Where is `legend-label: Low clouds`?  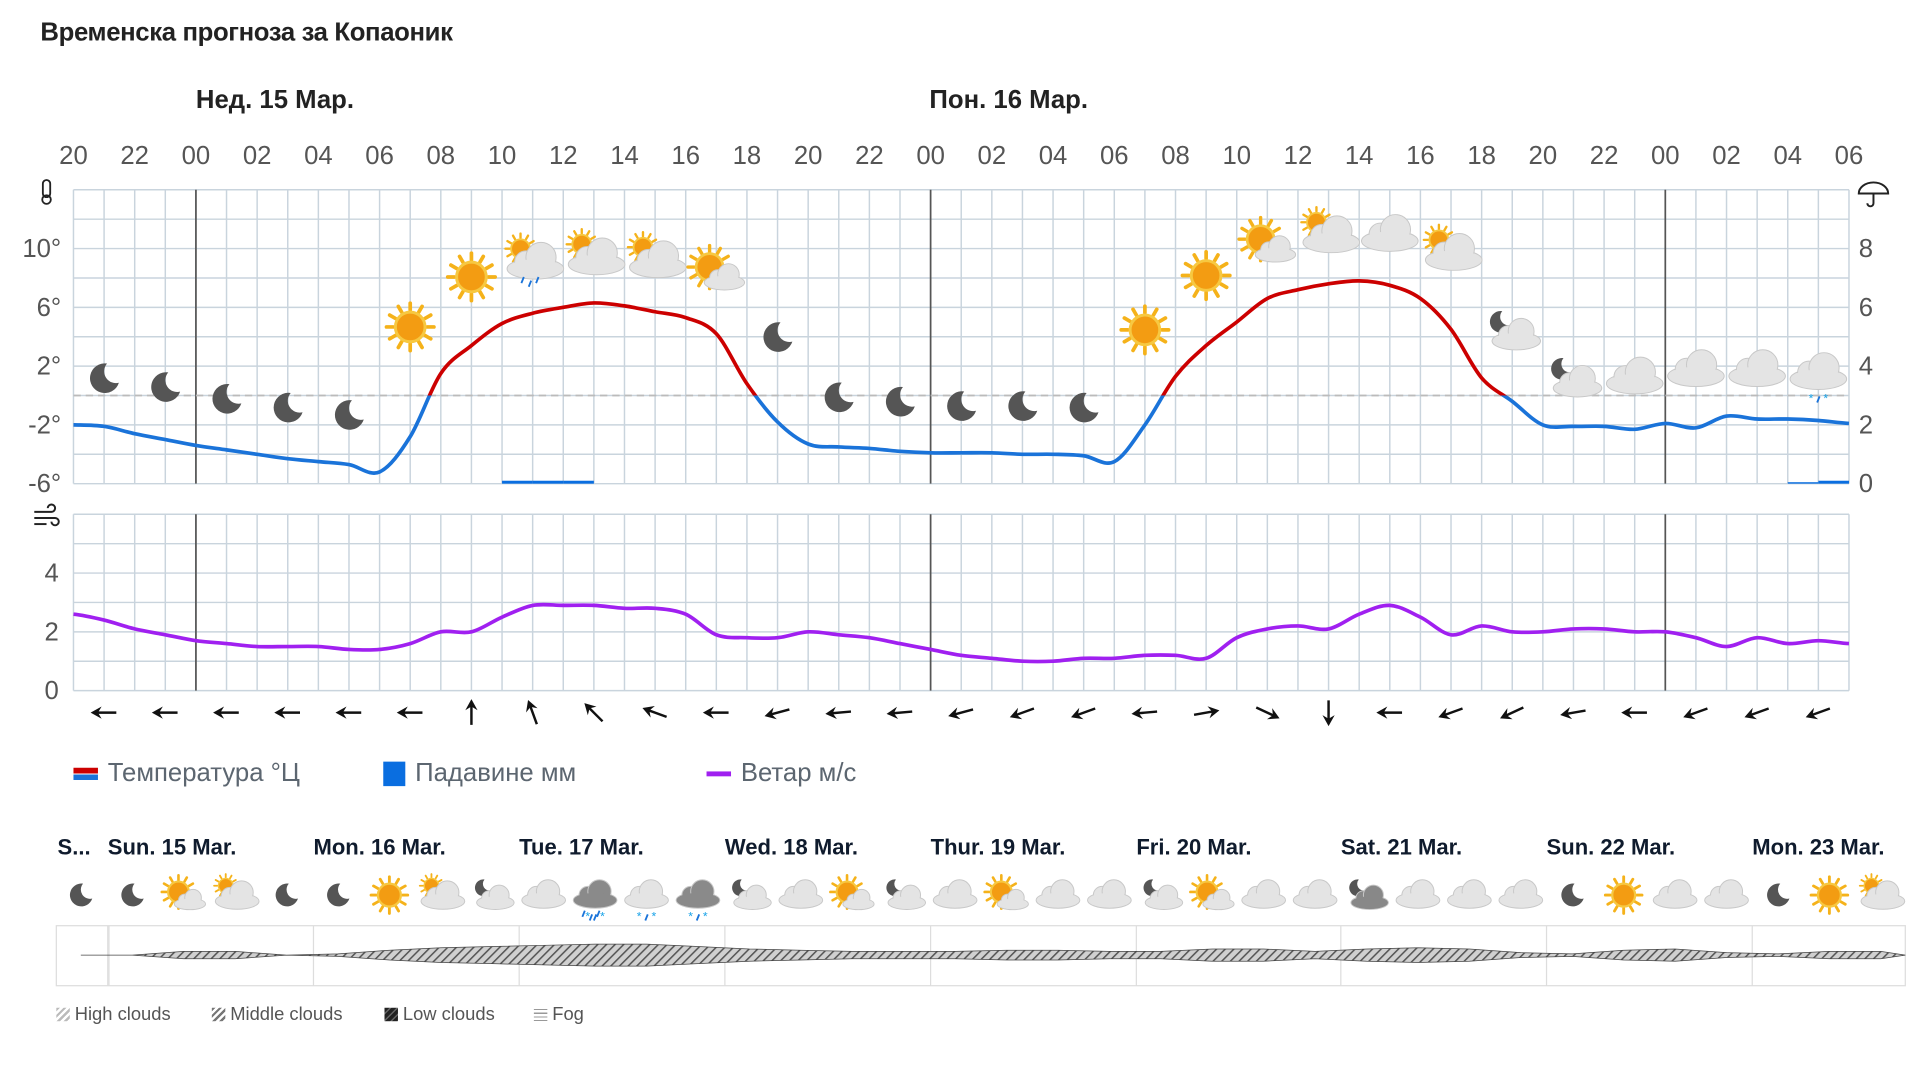 legend-label: Low clouds is located at coordinates (448, 1014).